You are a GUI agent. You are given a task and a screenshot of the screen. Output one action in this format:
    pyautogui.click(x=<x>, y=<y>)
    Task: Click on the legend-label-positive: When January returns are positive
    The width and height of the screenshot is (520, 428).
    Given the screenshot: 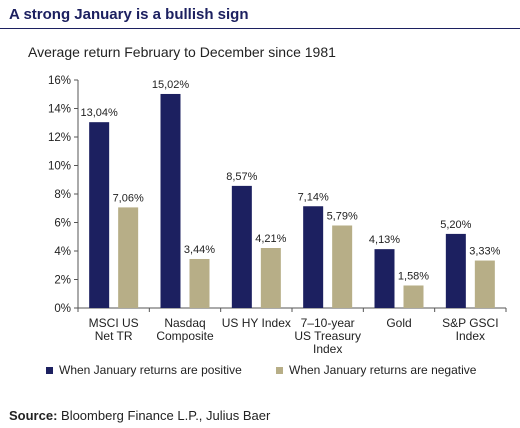 What is the action you would take?
    pyautogui.click(x=150, y=370)
    